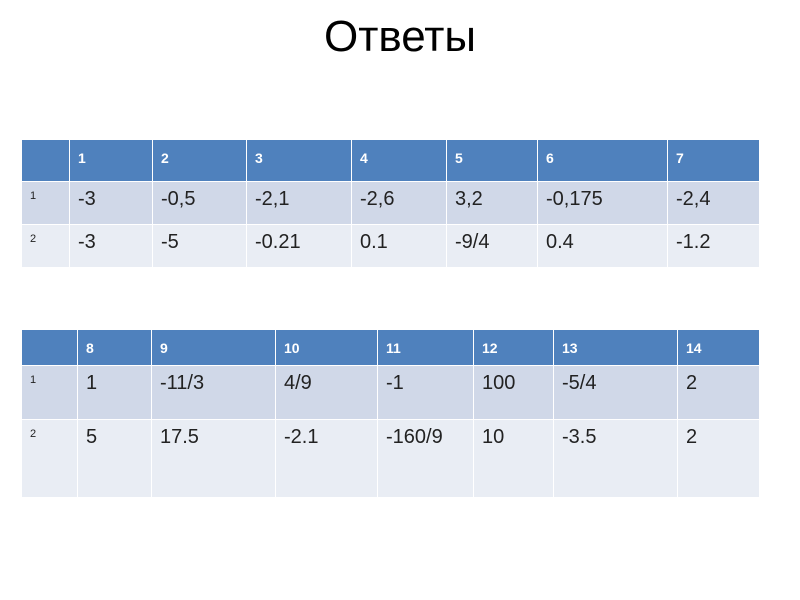 The image size is (800, 600). Describe the element at coordinates (200, 161) in the screenshot. I see `header-cell: 2` at that location.